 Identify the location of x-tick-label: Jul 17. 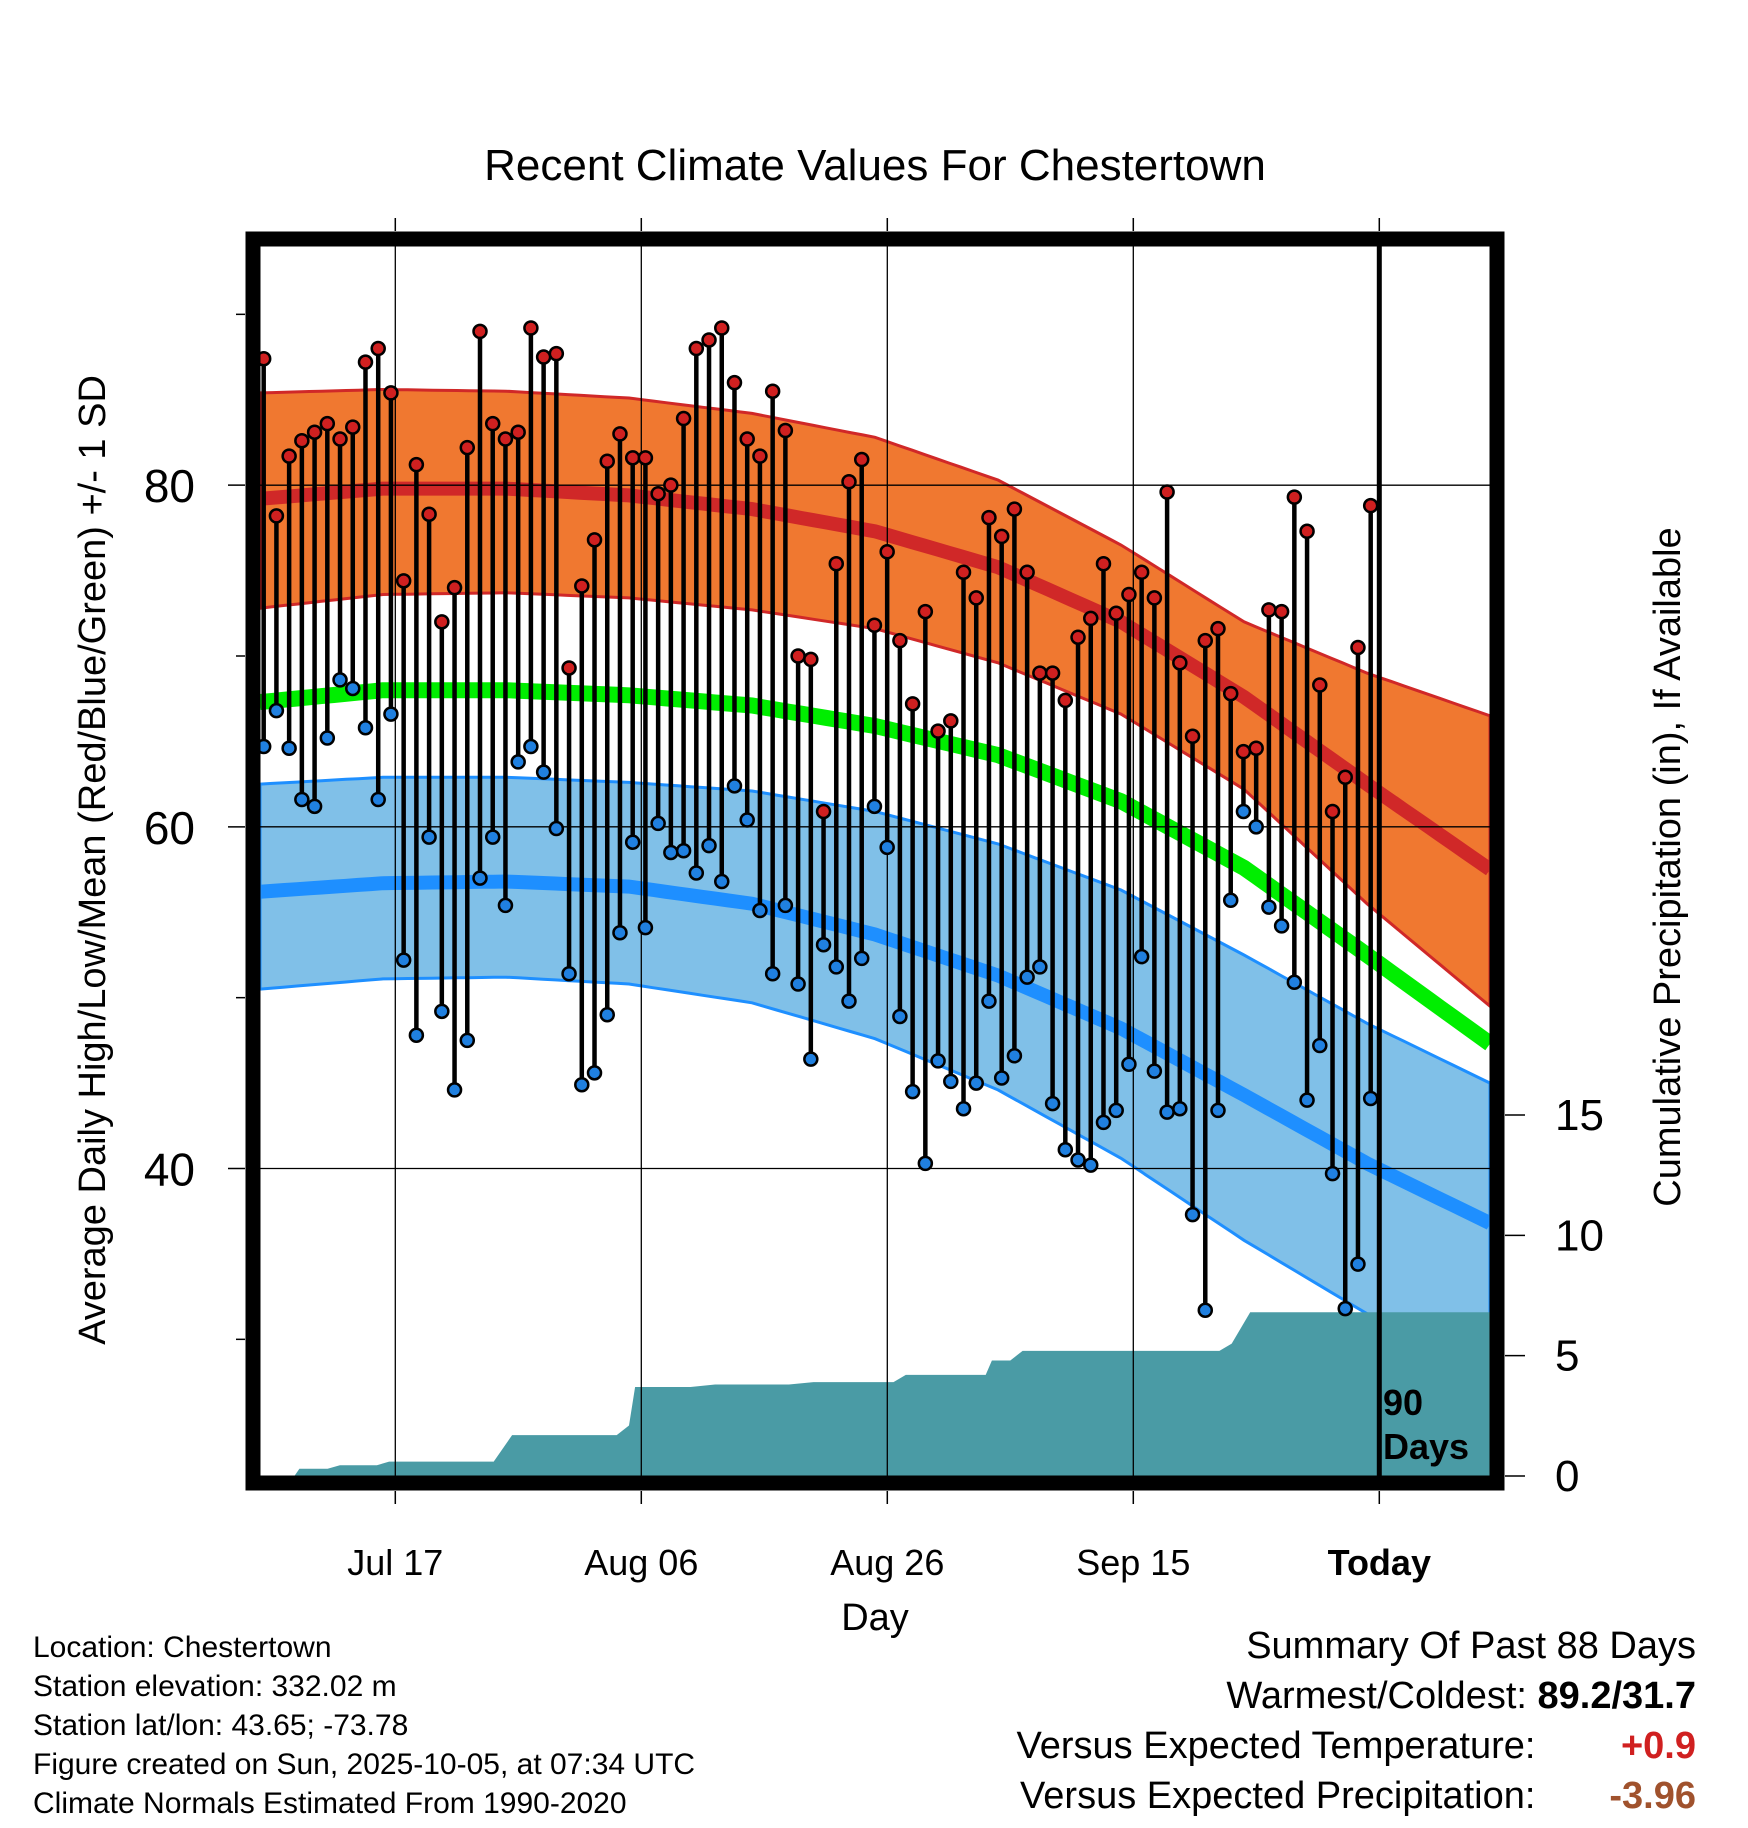
(395, 1562).